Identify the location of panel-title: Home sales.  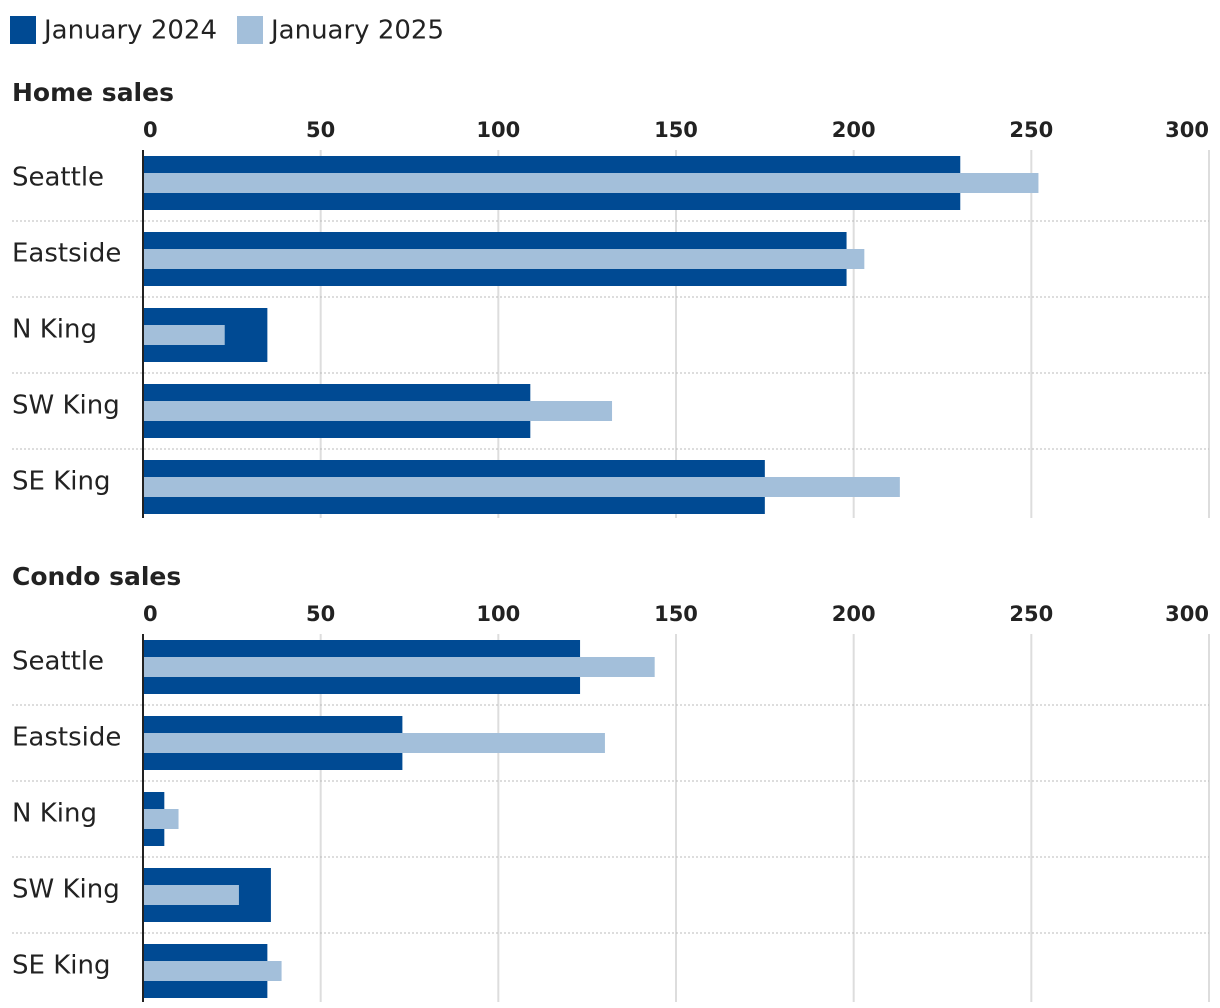
(93, 92).